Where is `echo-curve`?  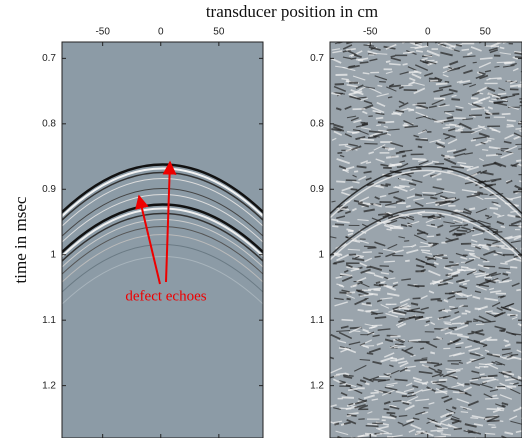 echo-curve is located at coordinates (162, 280).